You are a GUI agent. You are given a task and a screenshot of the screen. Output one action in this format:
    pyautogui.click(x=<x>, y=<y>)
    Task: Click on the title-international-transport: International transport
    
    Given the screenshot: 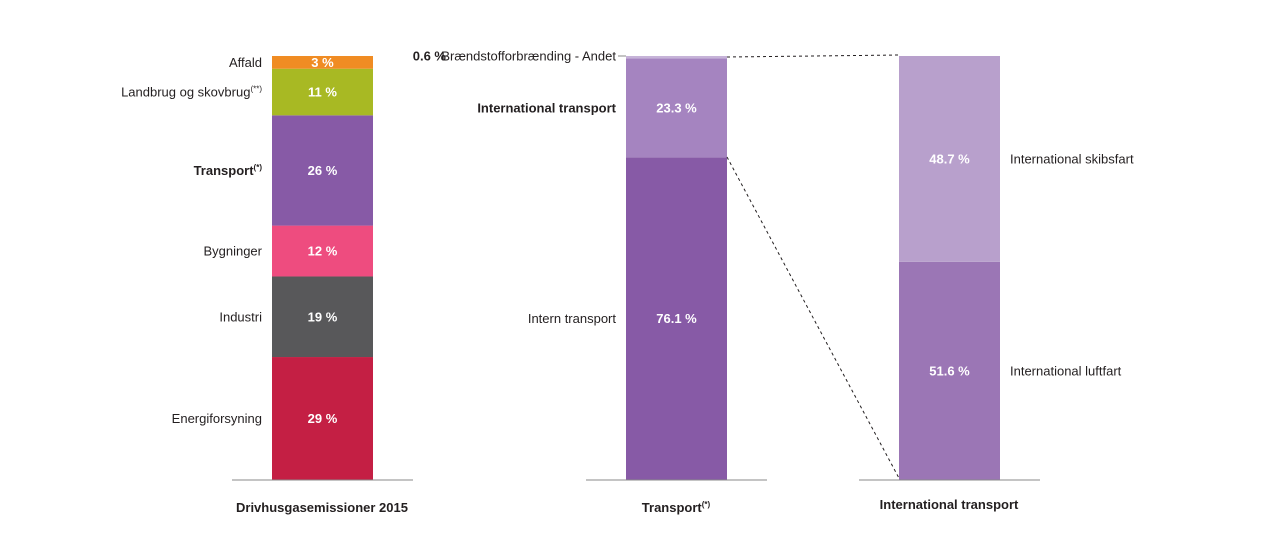 What is the action you would take?
    pyautogui.click(x=949, y=504)
    